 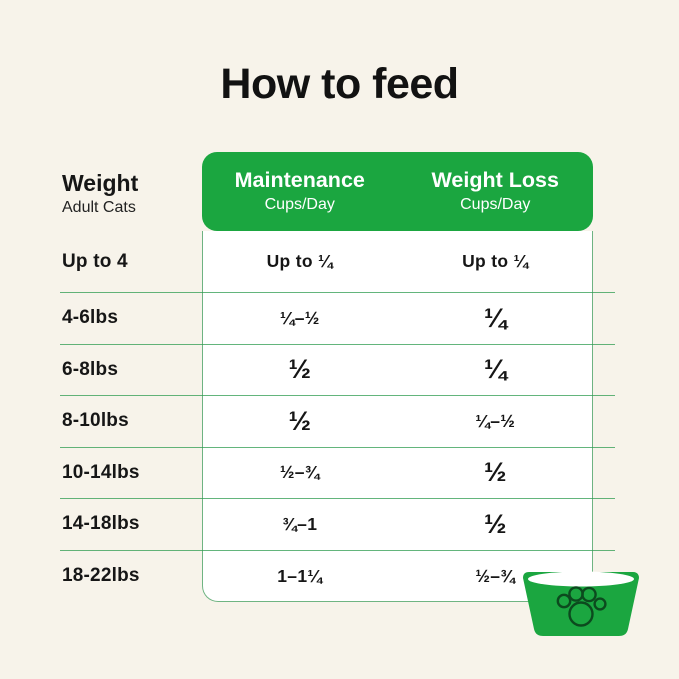 What do you see at coordinates (299, 261) in the screenshot?
I see `maintenance-value: Up to ¼` at bounding box center [299, 261].